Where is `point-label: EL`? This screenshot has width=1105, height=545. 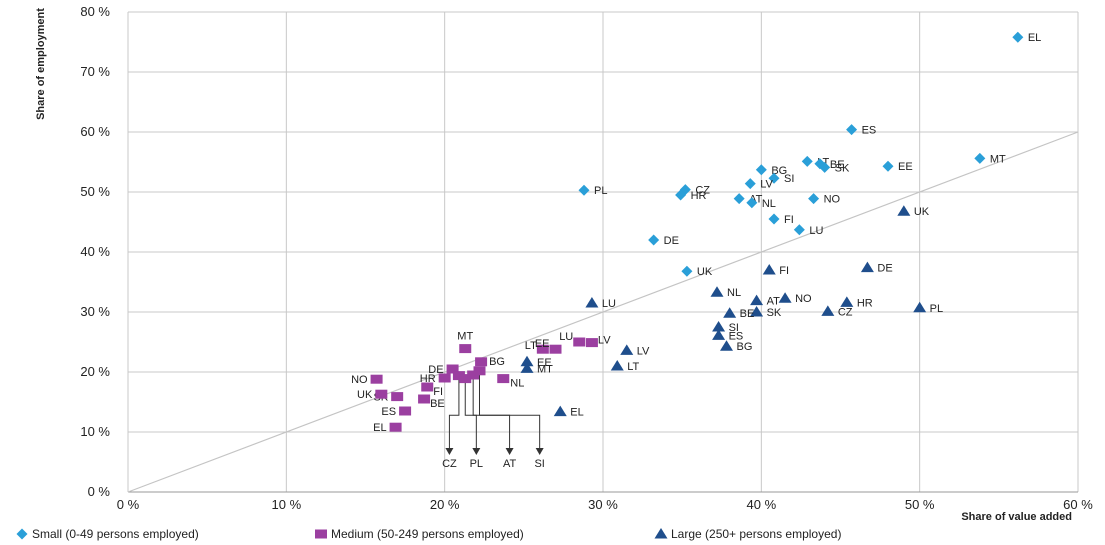
point-label: EL is located at coordinates (1034, 38).